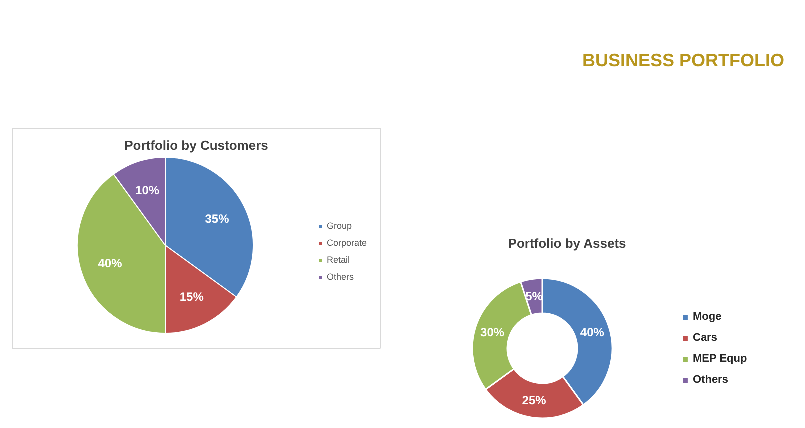  Describe the element at coordinates (148, 190) in the screenshot. I see `data-label: 10%` at that location.